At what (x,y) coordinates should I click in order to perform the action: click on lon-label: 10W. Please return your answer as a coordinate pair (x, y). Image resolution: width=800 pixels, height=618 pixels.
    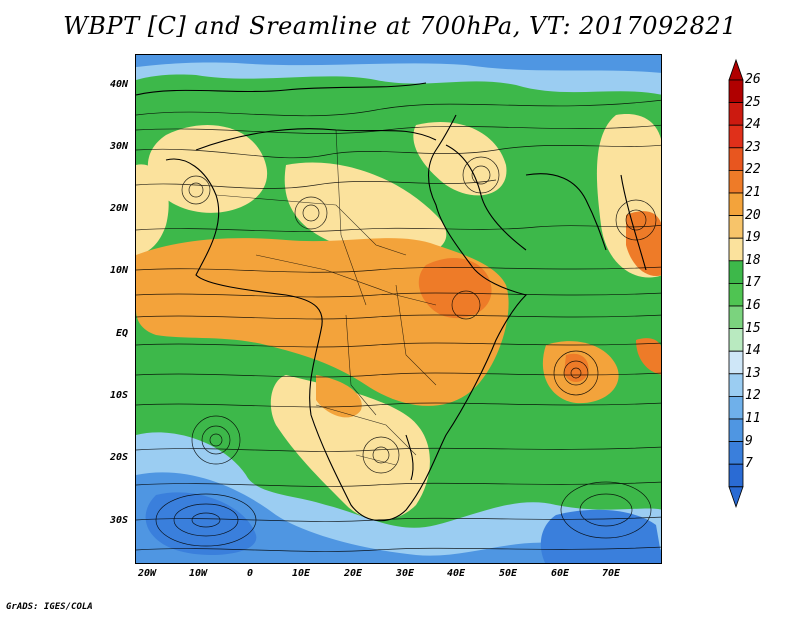
    Looking at the image, I should click on (198, 573).